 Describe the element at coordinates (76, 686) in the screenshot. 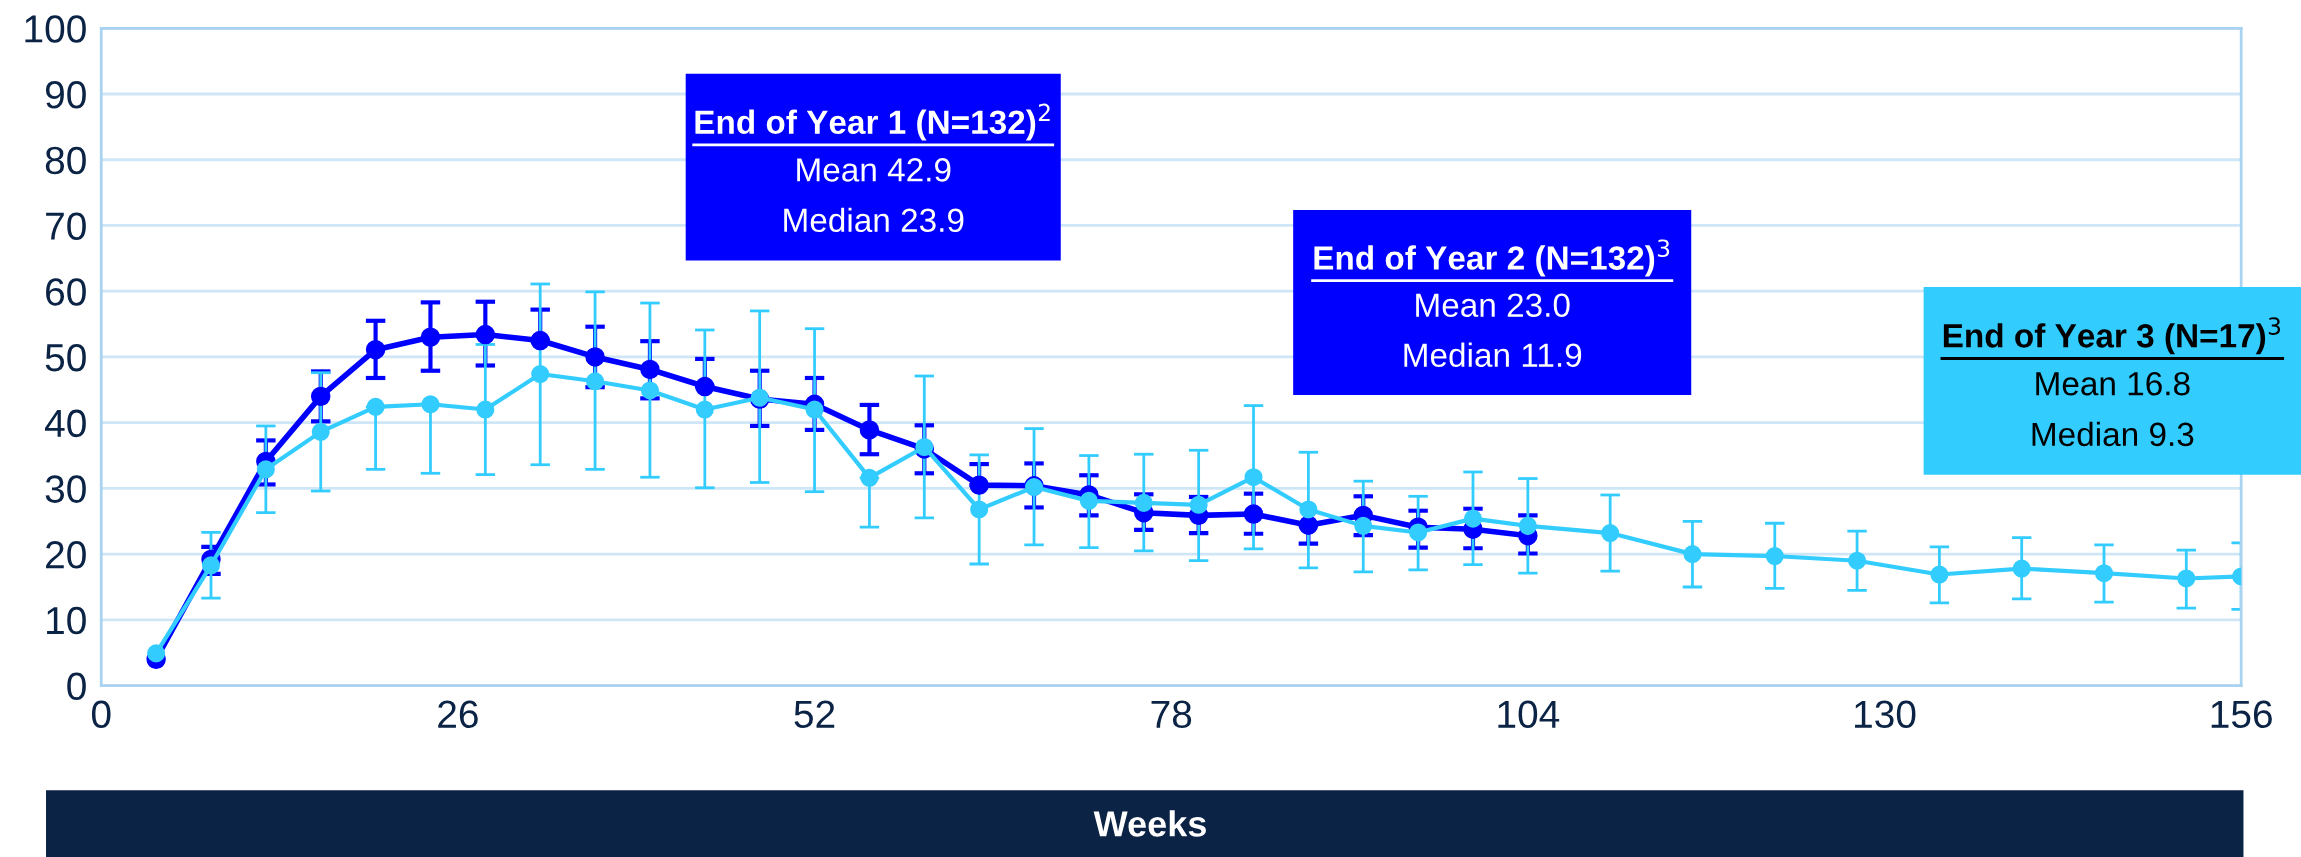

I see `y-tick-label: 0` at that location.